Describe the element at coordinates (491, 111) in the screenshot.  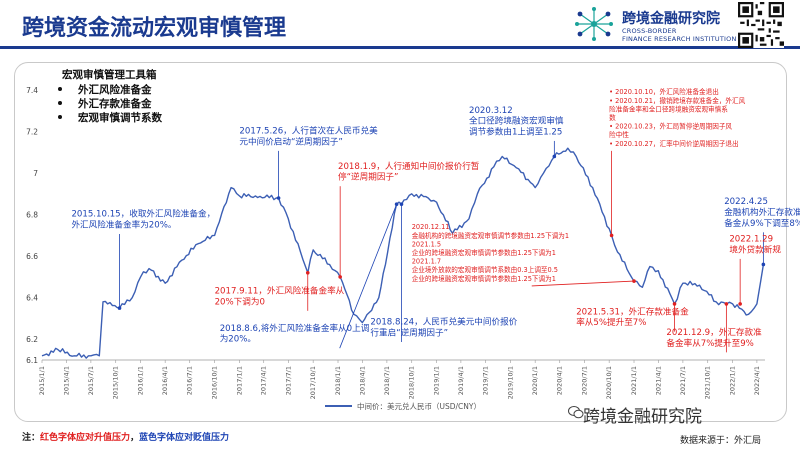
I see `annotation-text: 2020.3.12` at that location.